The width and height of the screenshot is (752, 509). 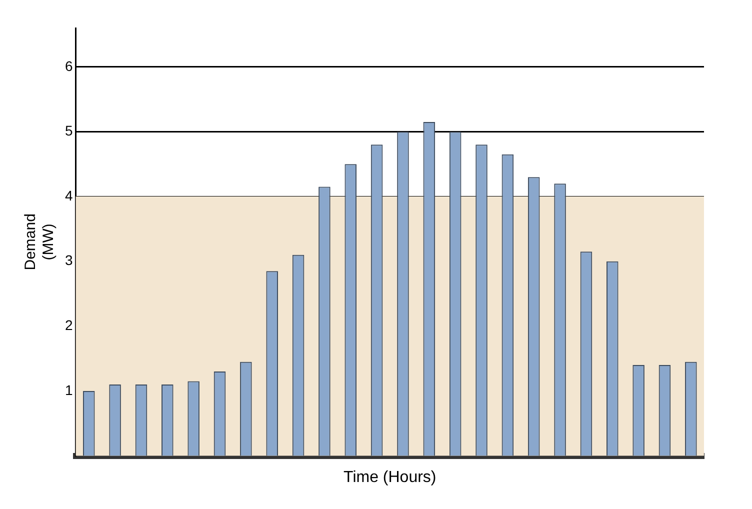 I want to click on y-tick-label: 6, so click(x=68, y=66).